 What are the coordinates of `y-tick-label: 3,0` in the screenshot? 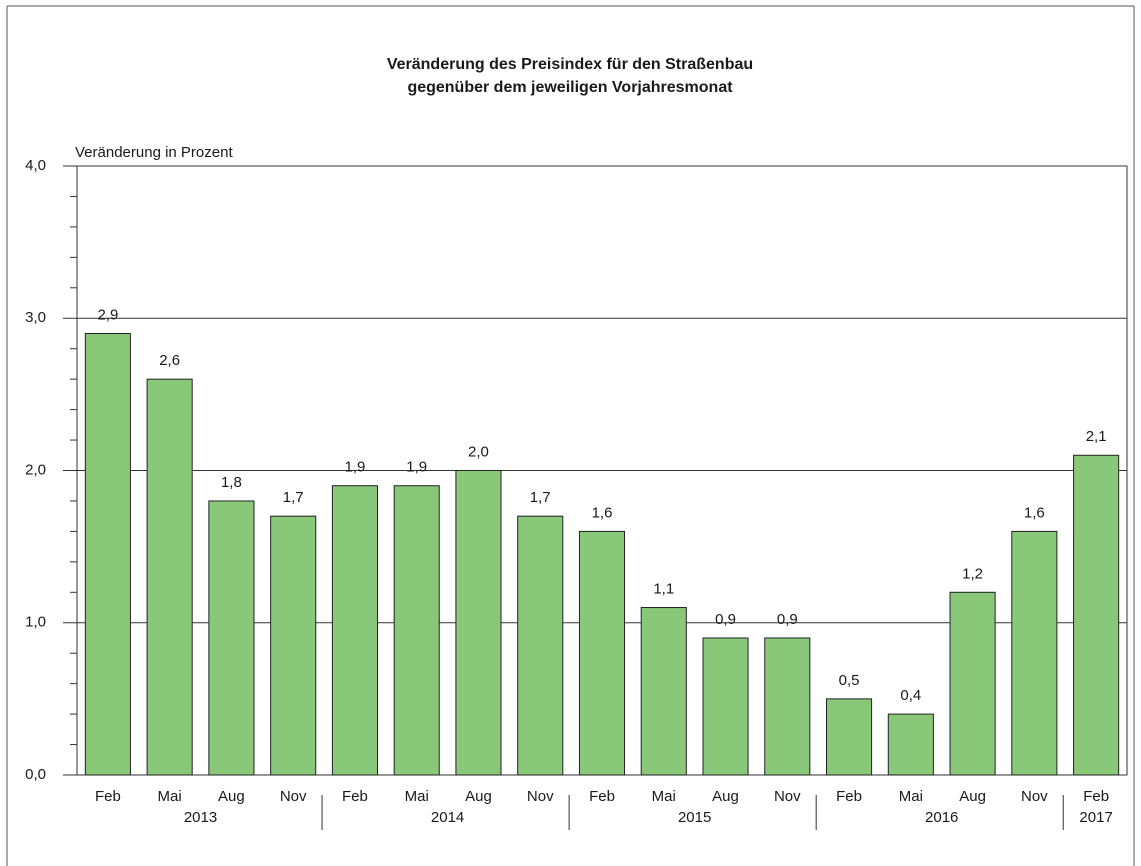 It's located at (35, 317).